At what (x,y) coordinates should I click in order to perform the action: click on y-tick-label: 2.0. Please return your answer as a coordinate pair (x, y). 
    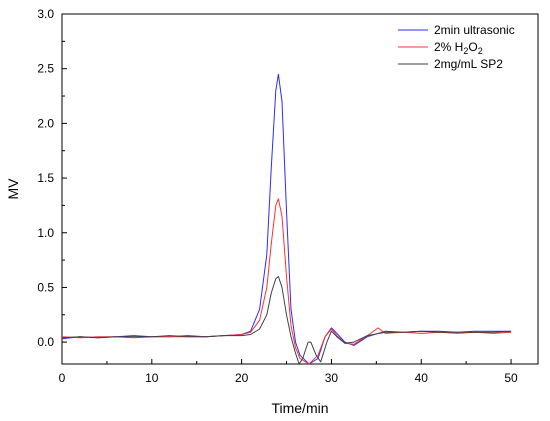
    Looking at the image, I should click on (45, 123).